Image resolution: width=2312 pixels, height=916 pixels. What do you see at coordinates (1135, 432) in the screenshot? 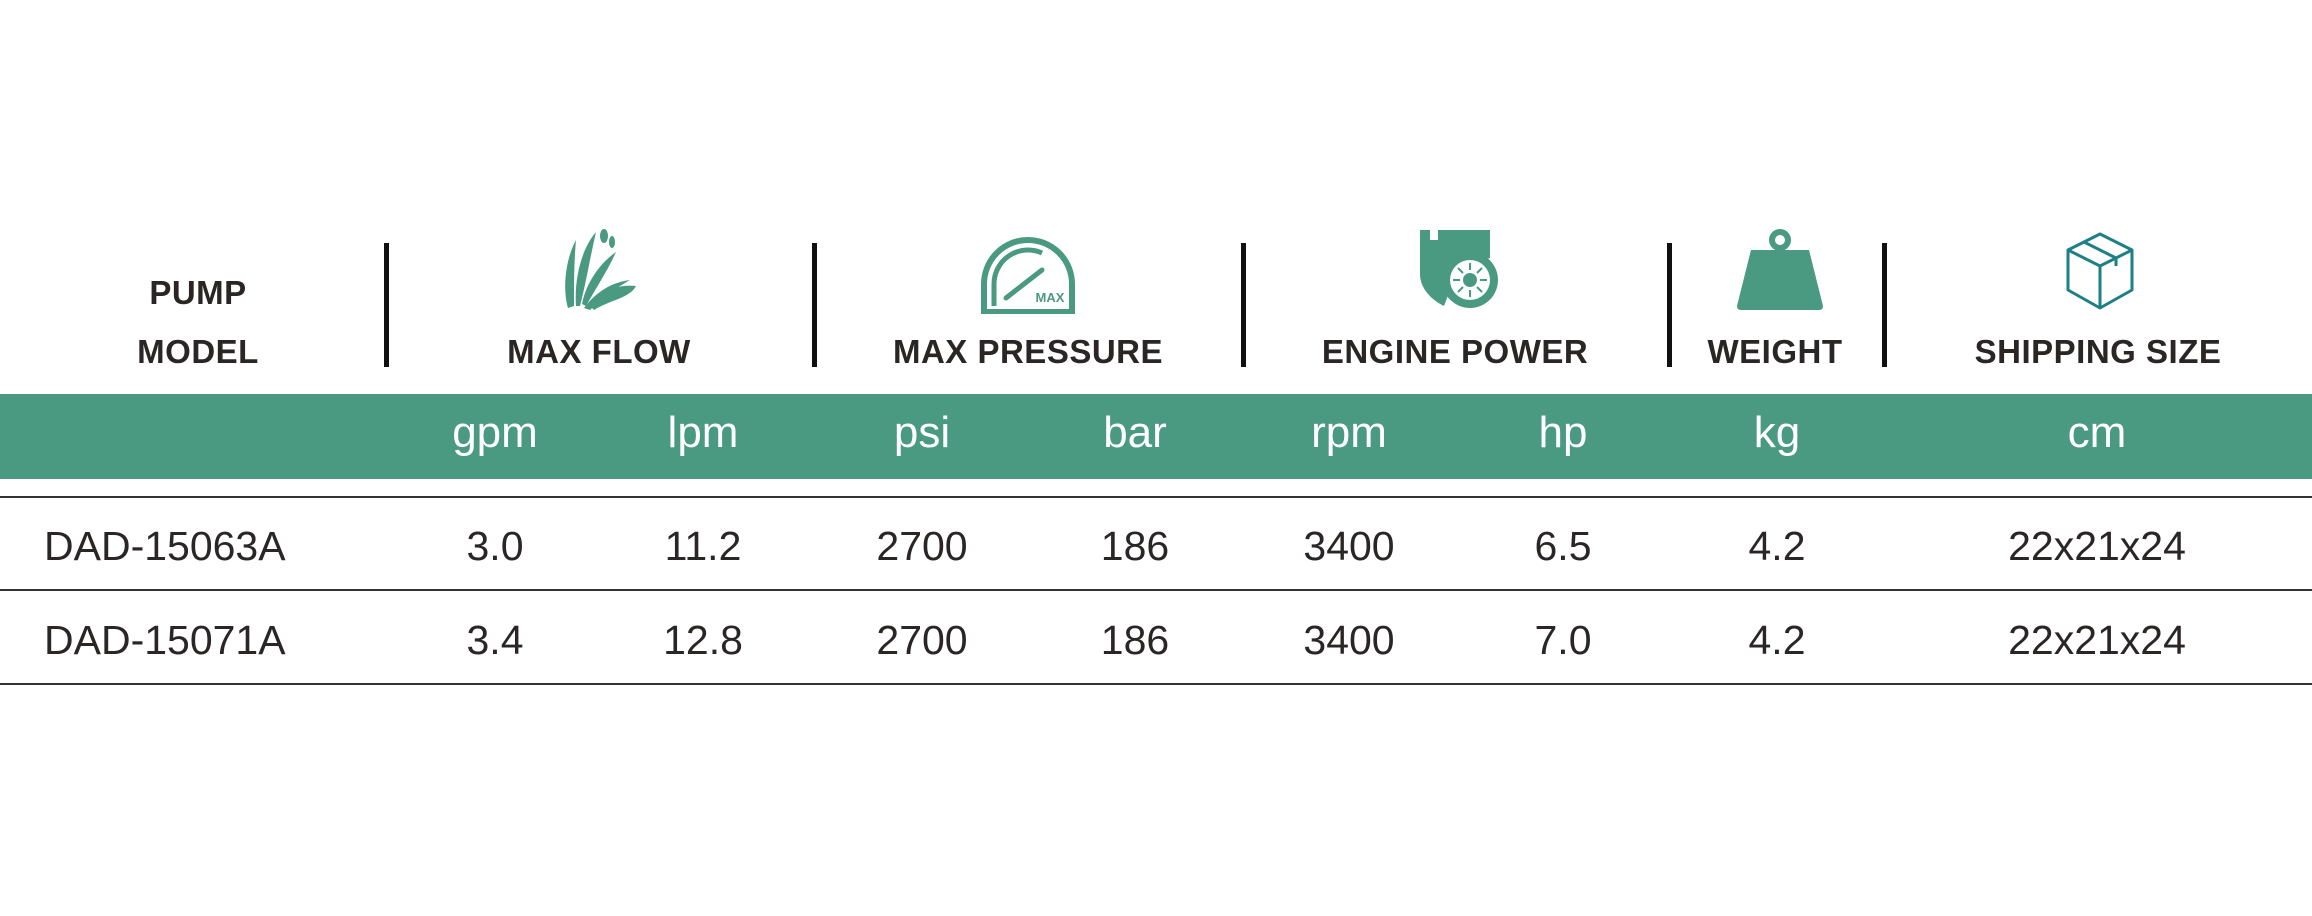
I see `unit-bar: bar` at bounding box center [1135, 432].